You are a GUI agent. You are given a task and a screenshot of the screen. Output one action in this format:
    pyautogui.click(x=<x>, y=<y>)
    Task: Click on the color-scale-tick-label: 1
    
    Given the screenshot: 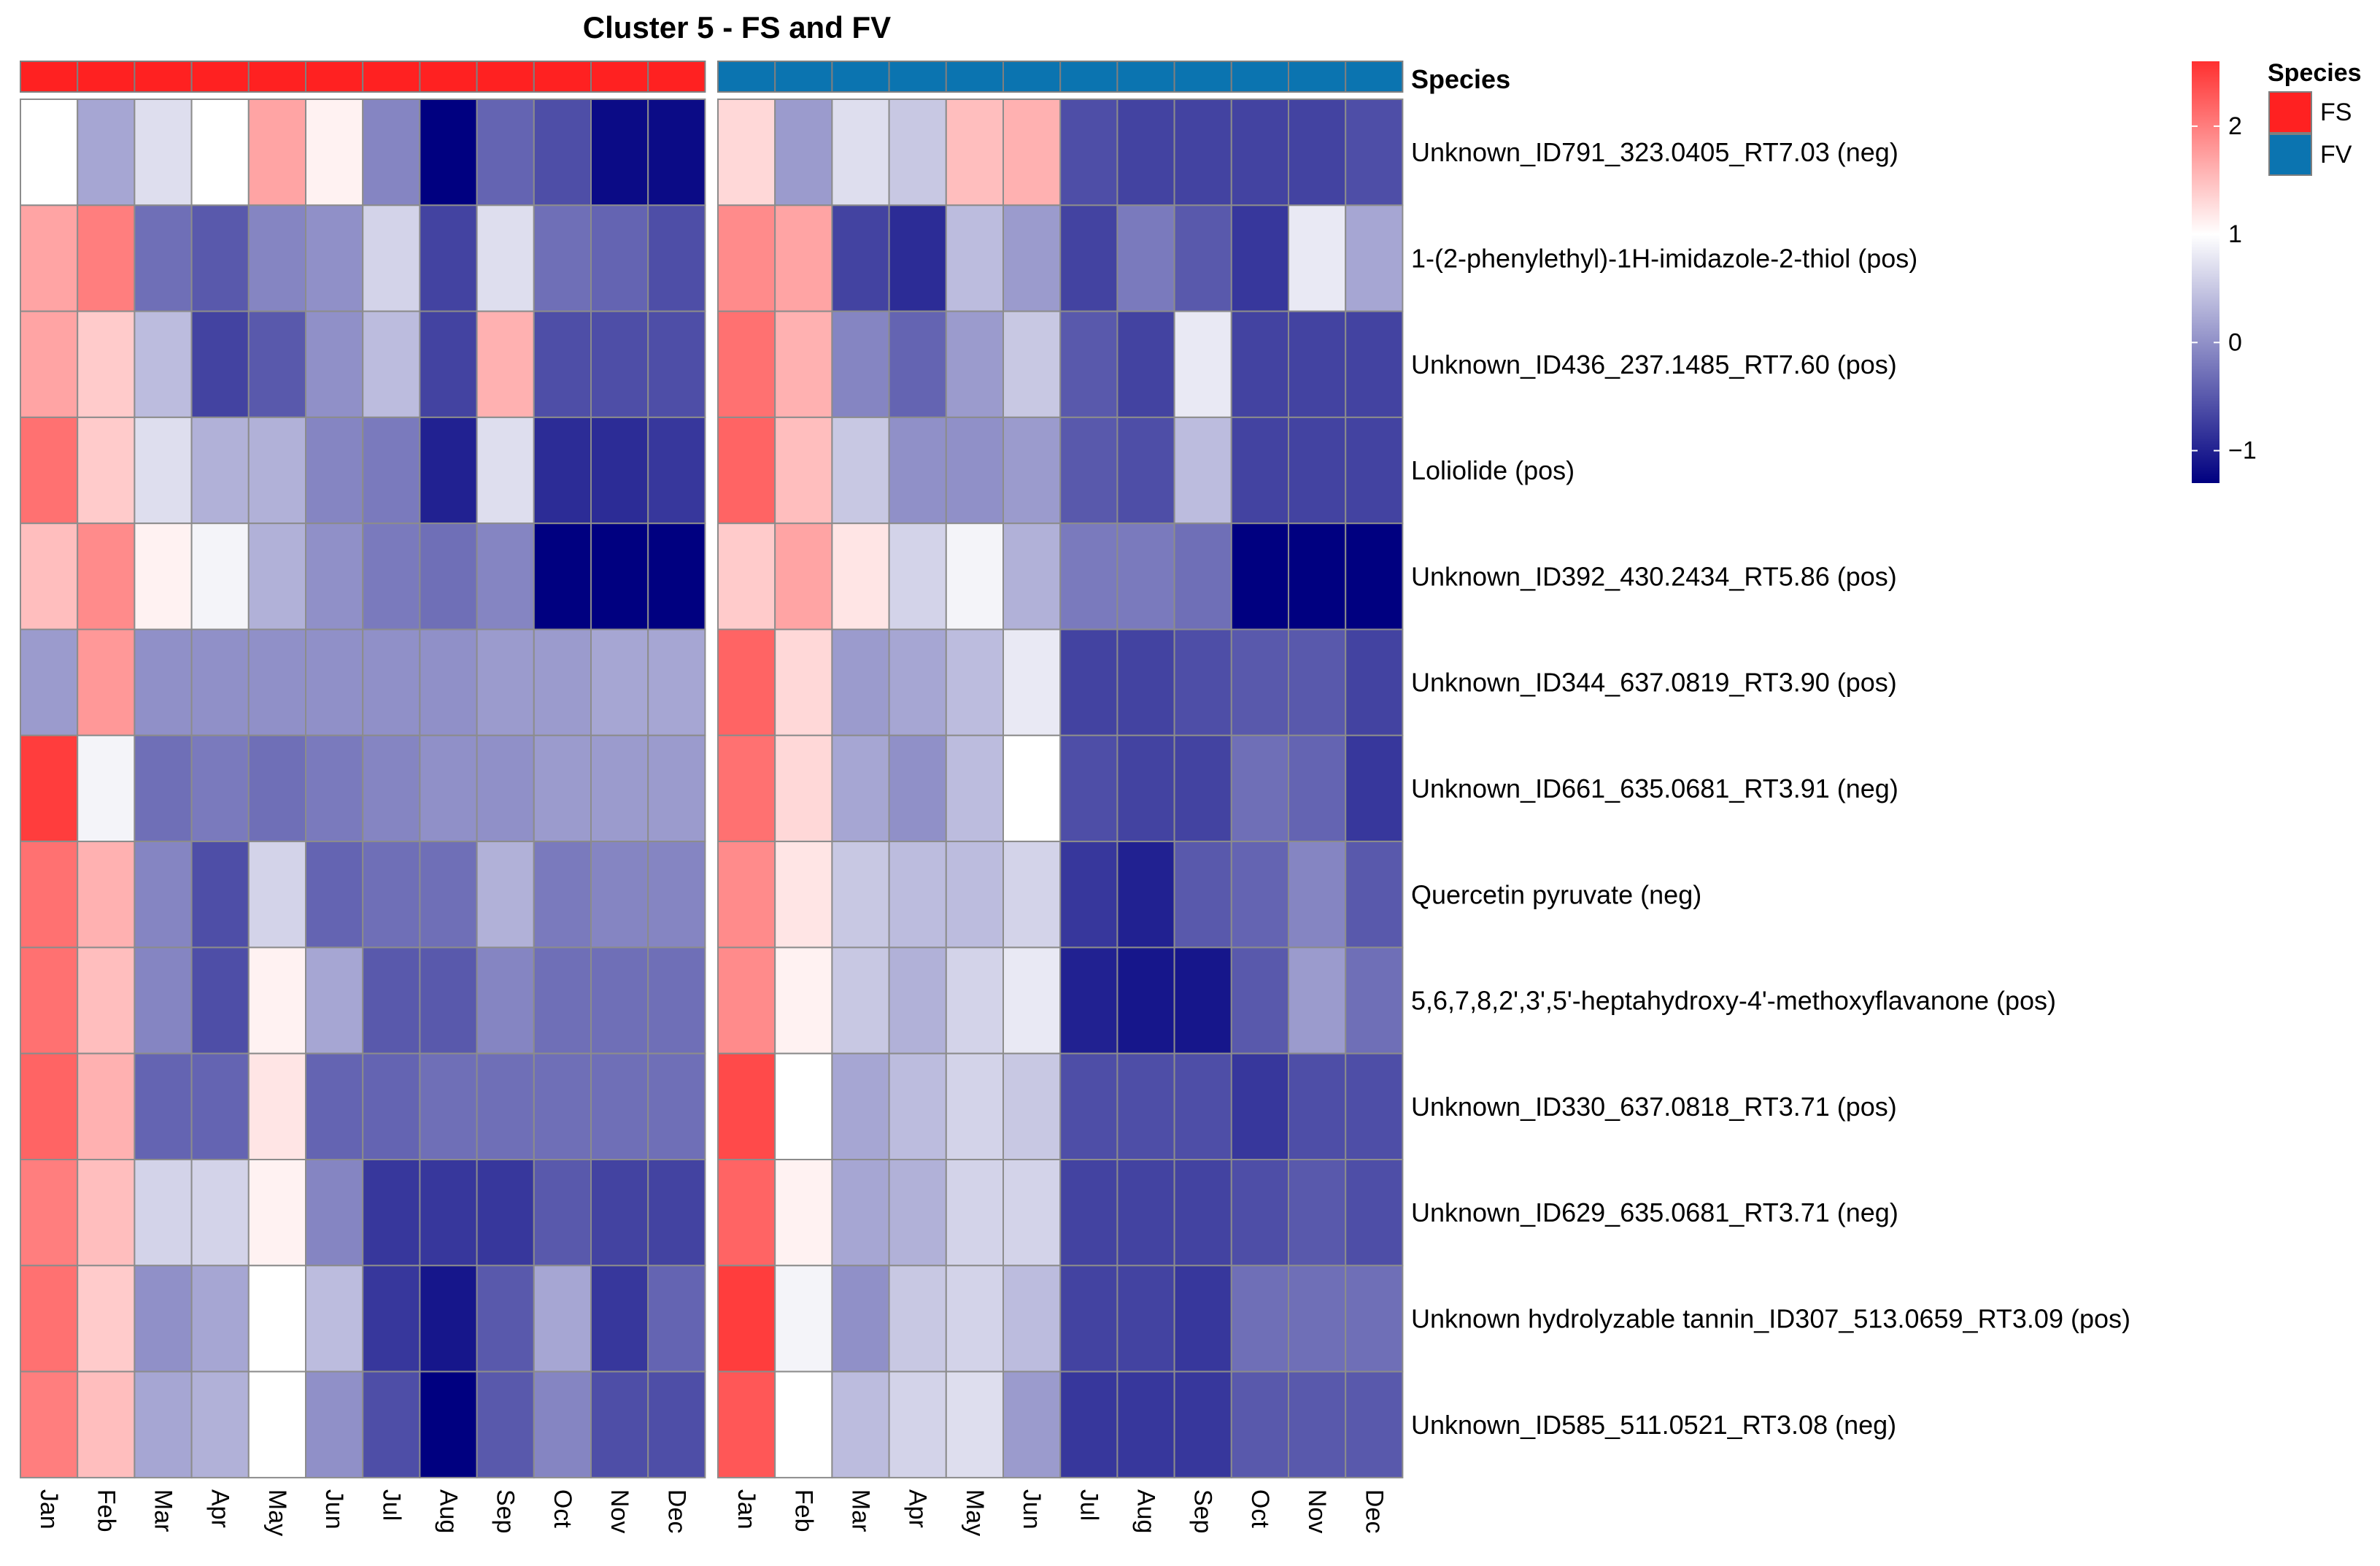 What is the action you would take?
    pyautogui.click(x=2235, y=234)
    